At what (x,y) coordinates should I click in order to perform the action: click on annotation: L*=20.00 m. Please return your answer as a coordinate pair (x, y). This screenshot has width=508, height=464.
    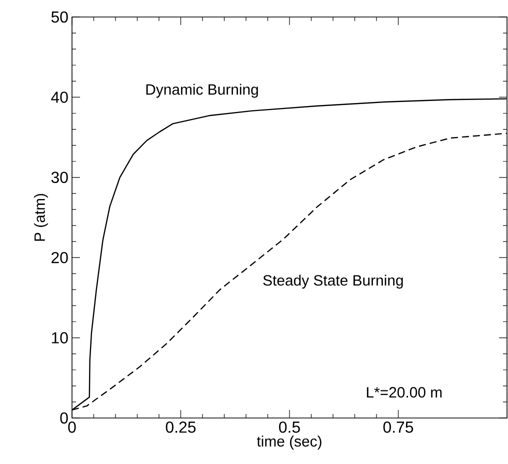
    Looking at the image, I should click on (404, 392).